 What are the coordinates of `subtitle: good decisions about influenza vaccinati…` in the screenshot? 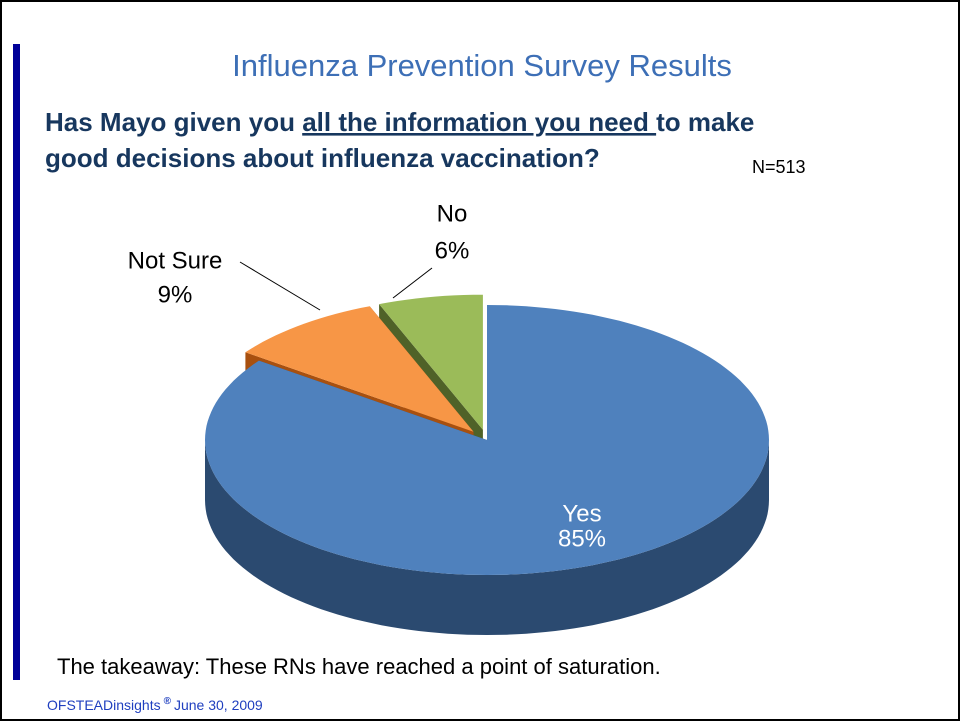 It's located at (322, 158).